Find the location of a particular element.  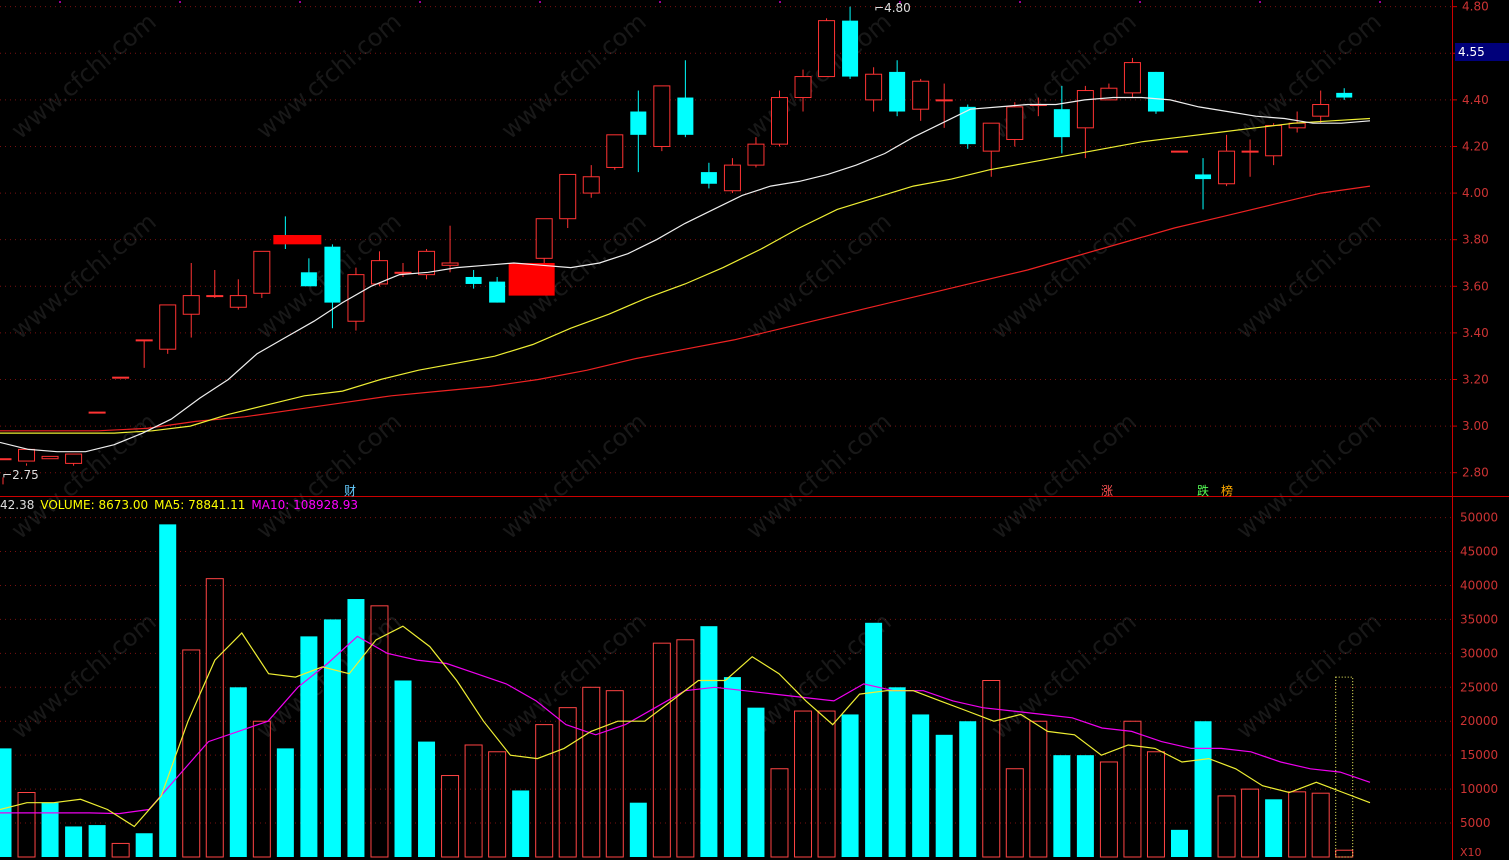

volume-tick-label: 15000 is located at coordinates (1479, 755).